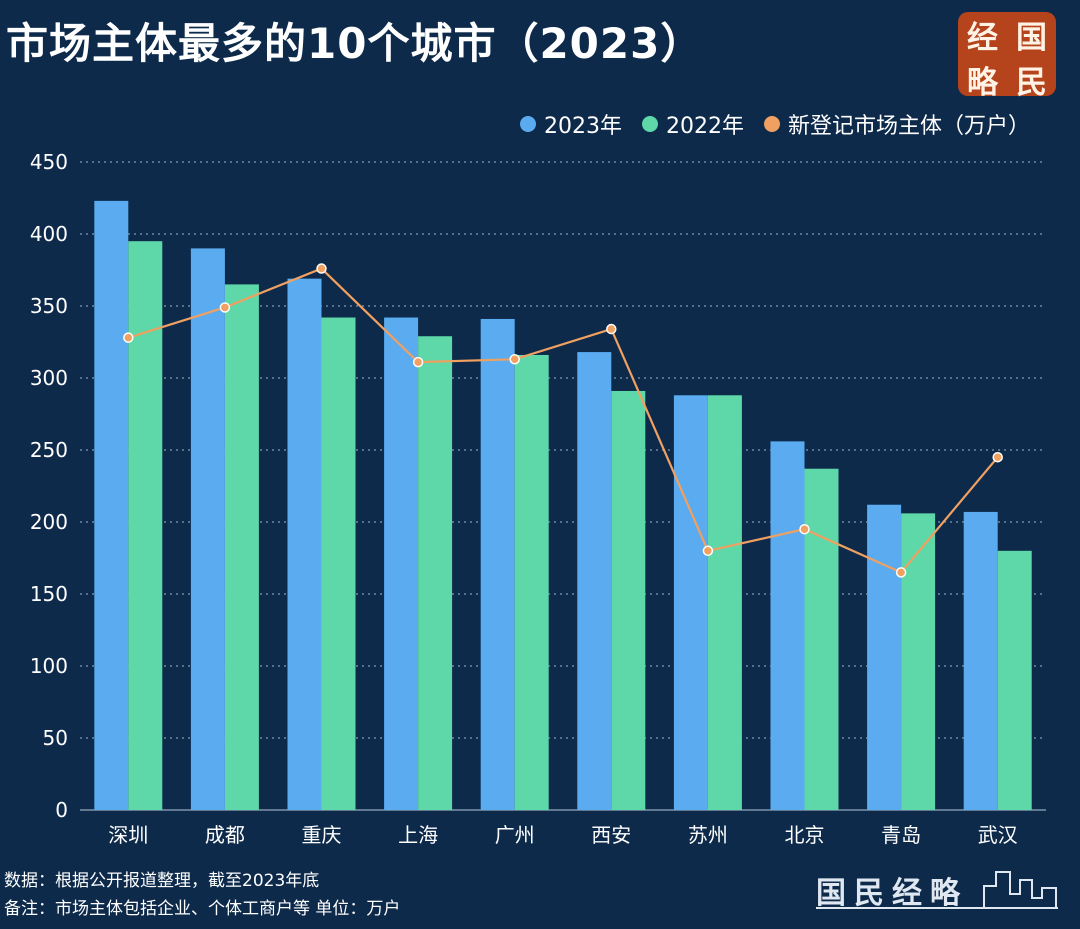 The height and width of the screenshot is (929, 1080). What do you see at coordinates (805, 835) in the screenshot?
I see `x-tick-label: 北京` at bounding box center [805, 835].